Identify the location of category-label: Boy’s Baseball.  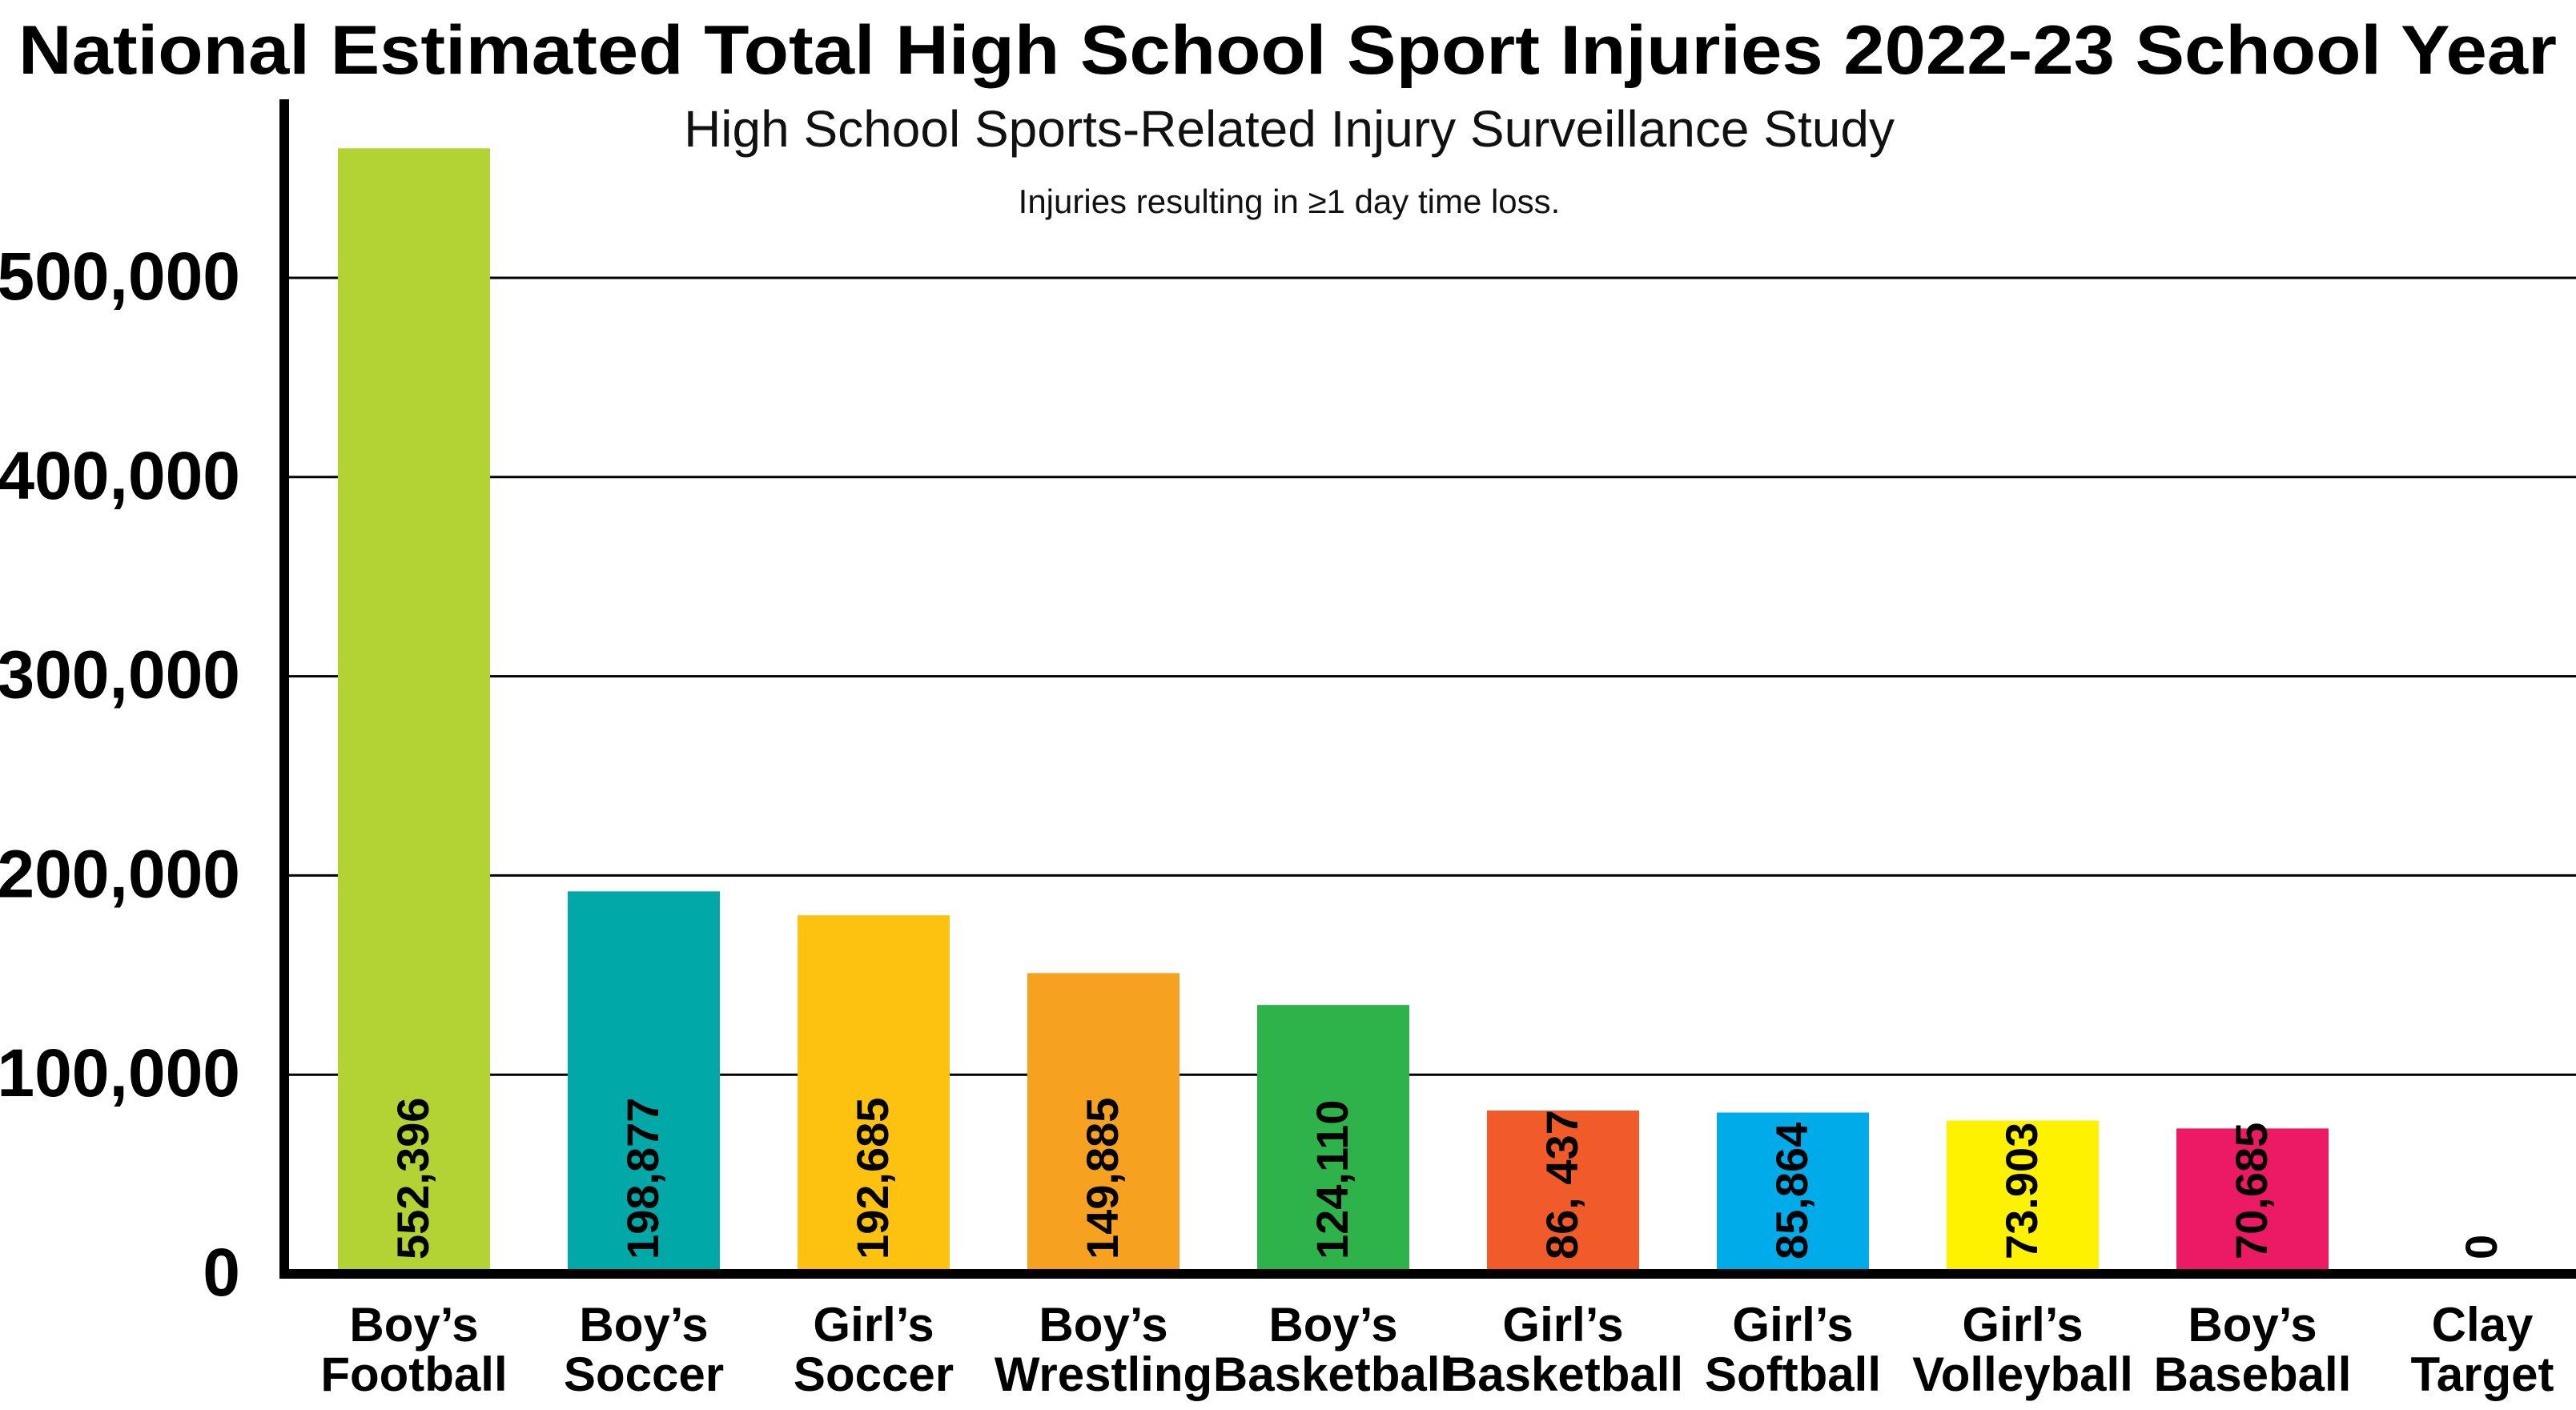
(2253, 1349).